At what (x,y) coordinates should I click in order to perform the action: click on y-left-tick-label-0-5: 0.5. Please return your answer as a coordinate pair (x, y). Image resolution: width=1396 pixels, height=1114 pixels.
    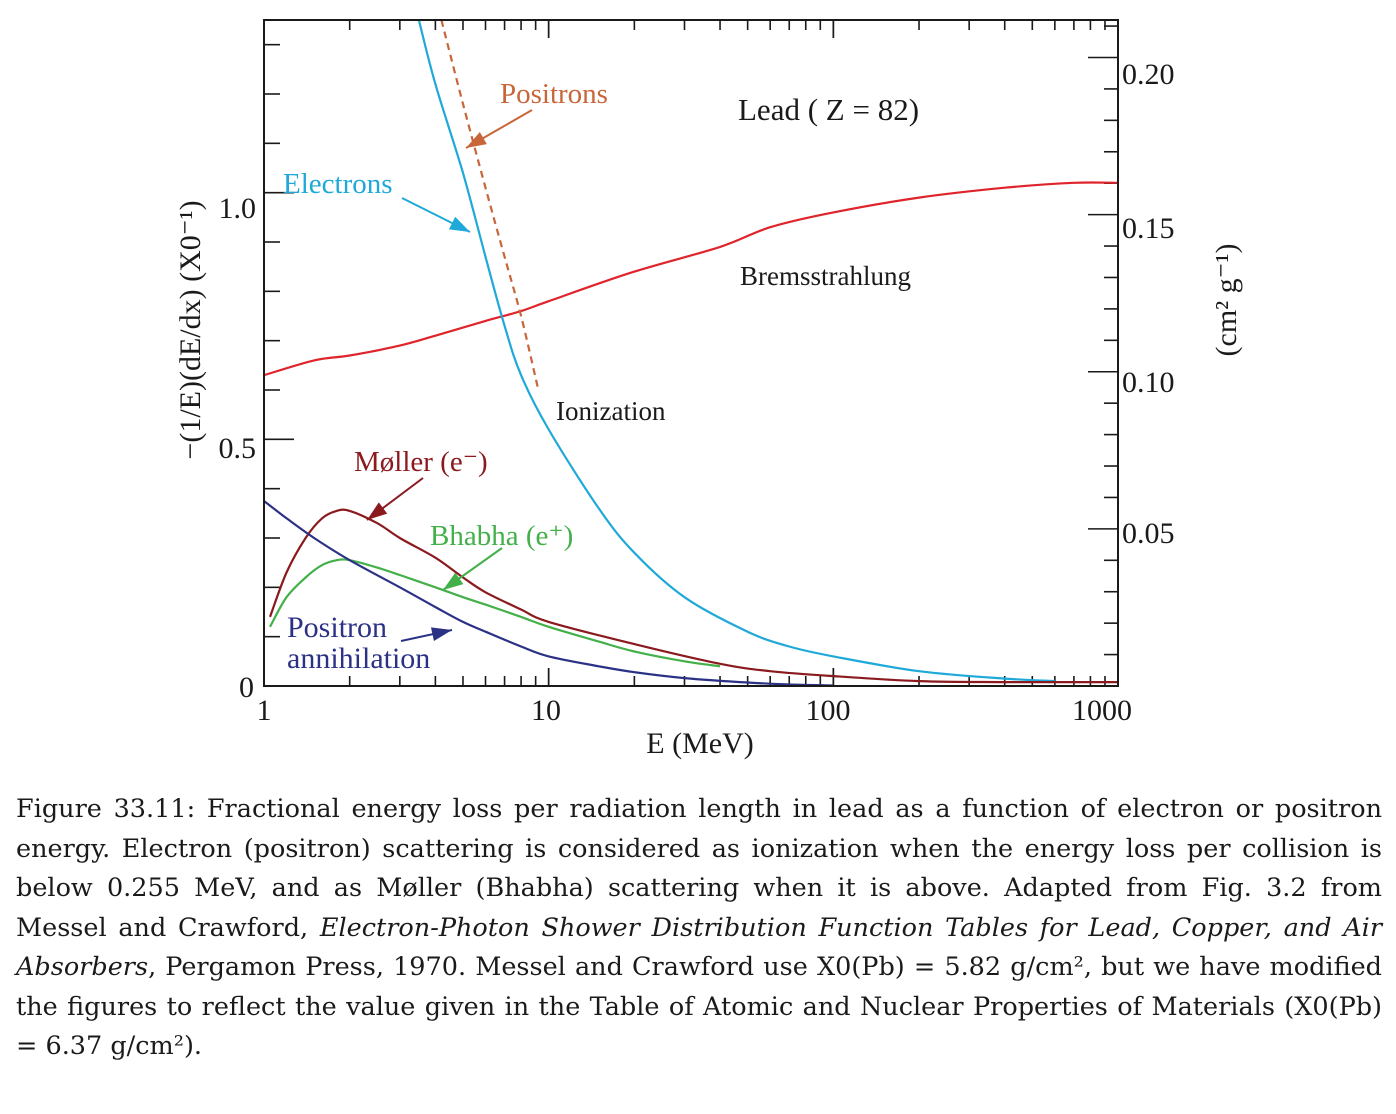
    Looking at the image, I should click on (238, 448).